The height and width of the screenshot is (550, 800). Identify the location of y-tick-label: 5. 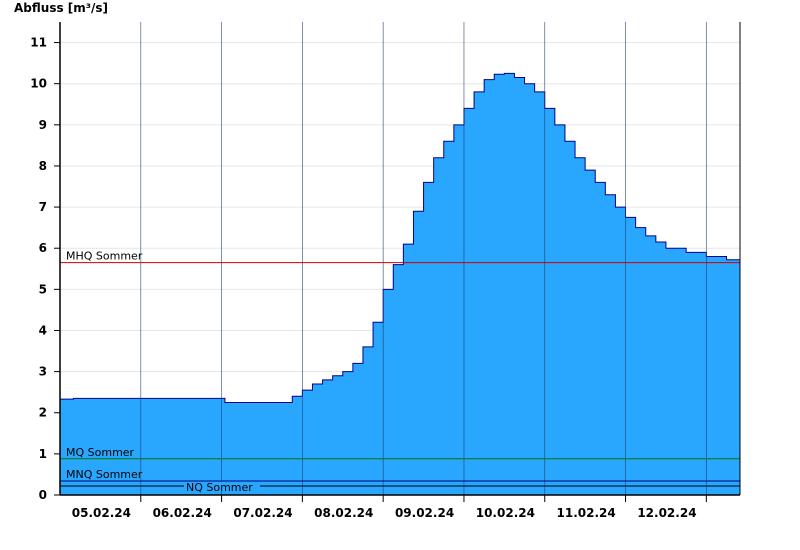
(43, 289).